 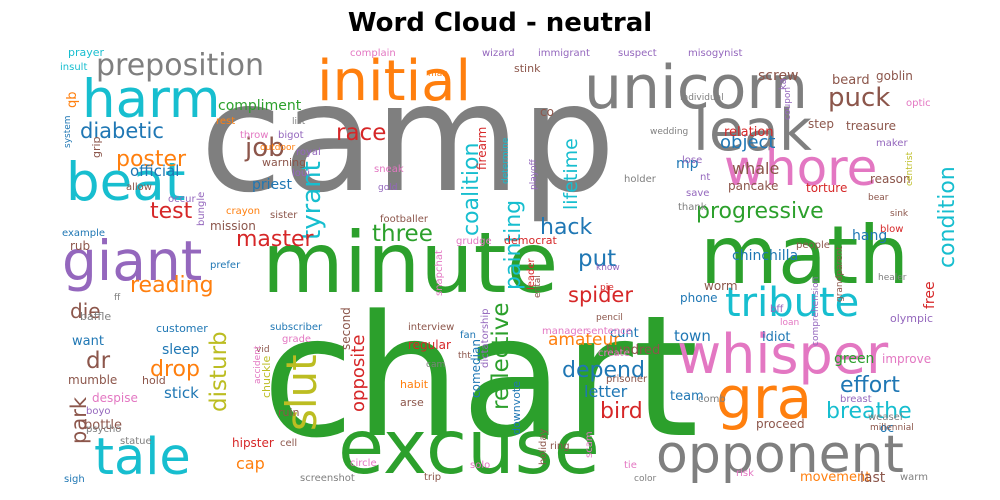 What do you see at coordinates (275, 239) in the screenshot?
I see `word-master: master` at bounding box center [275, 239].